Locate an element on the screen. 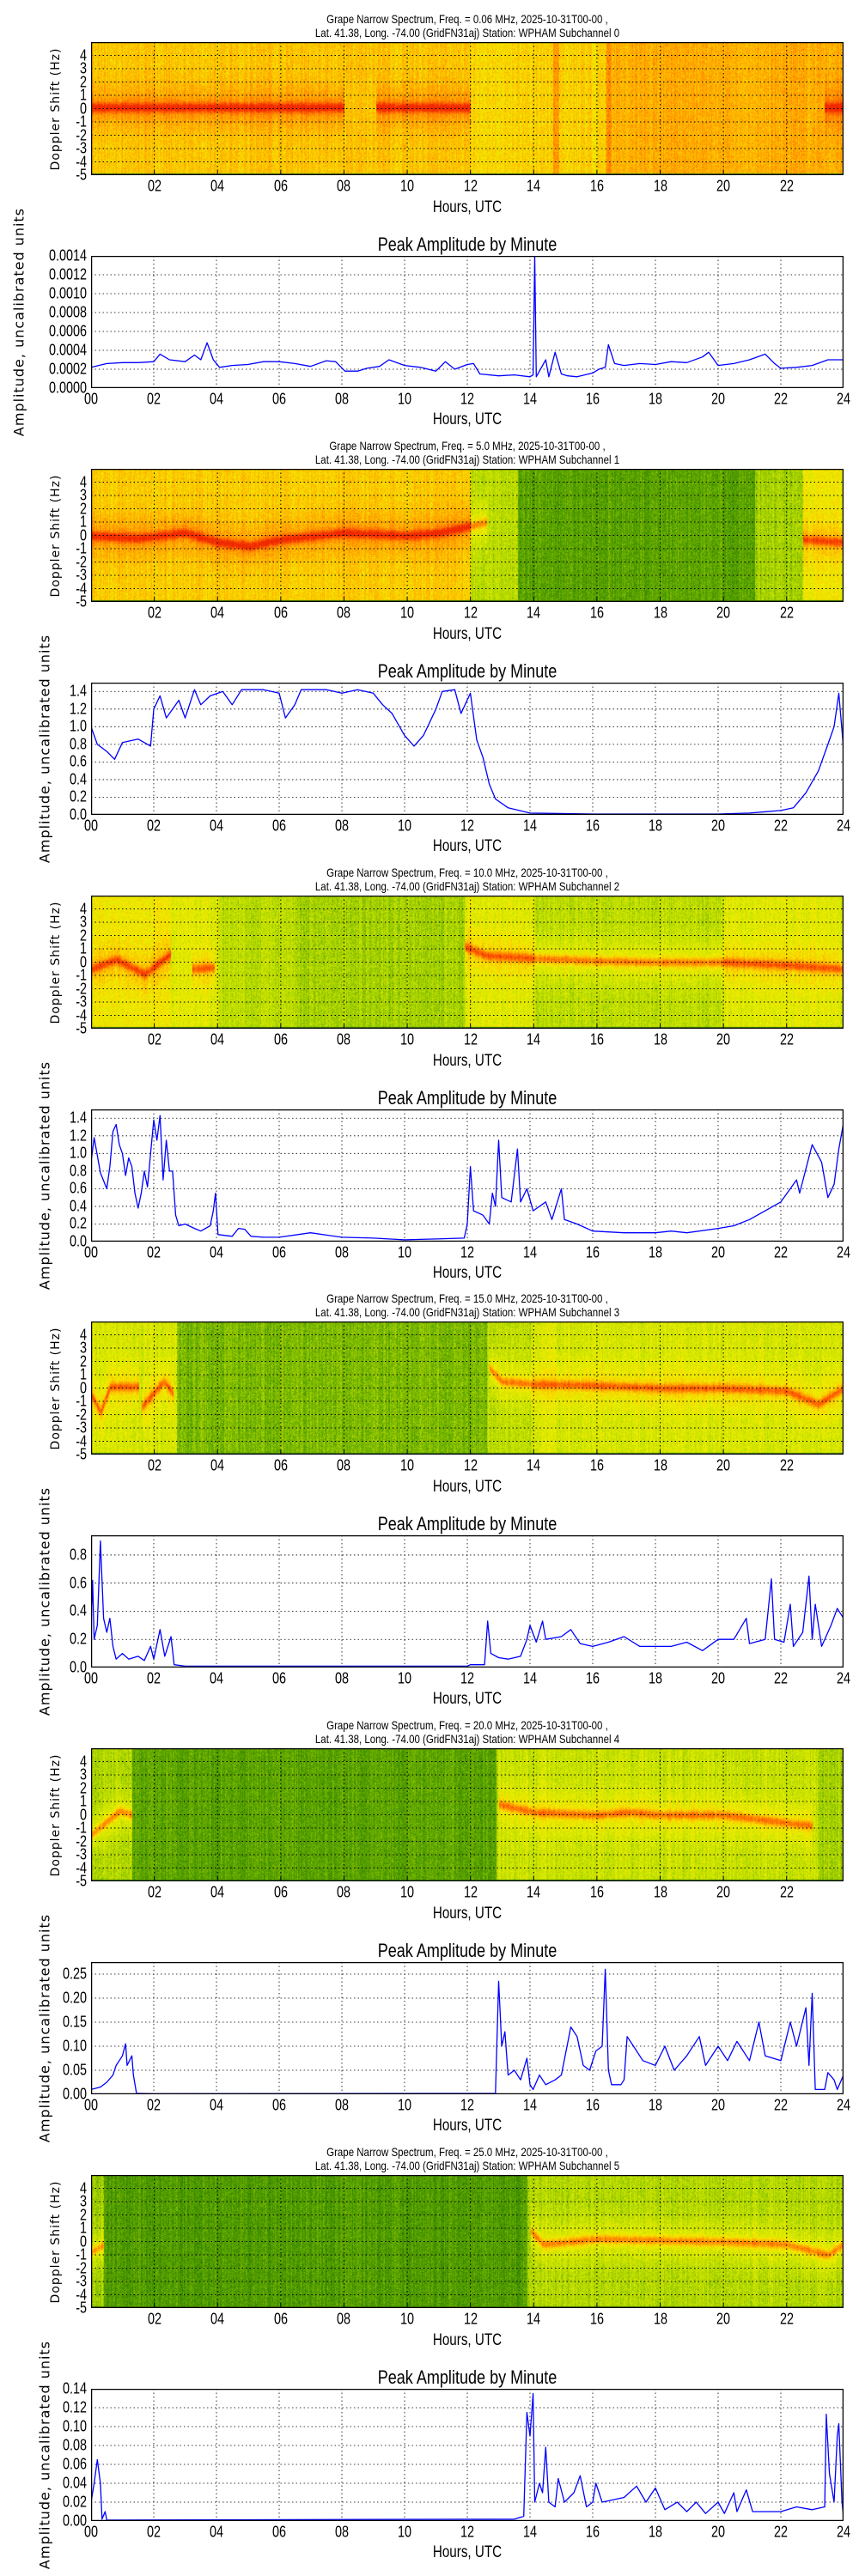 The width and height of the screenshot is (859, 2576). x-tick-label: 24 is located at coordinates (844, 399).